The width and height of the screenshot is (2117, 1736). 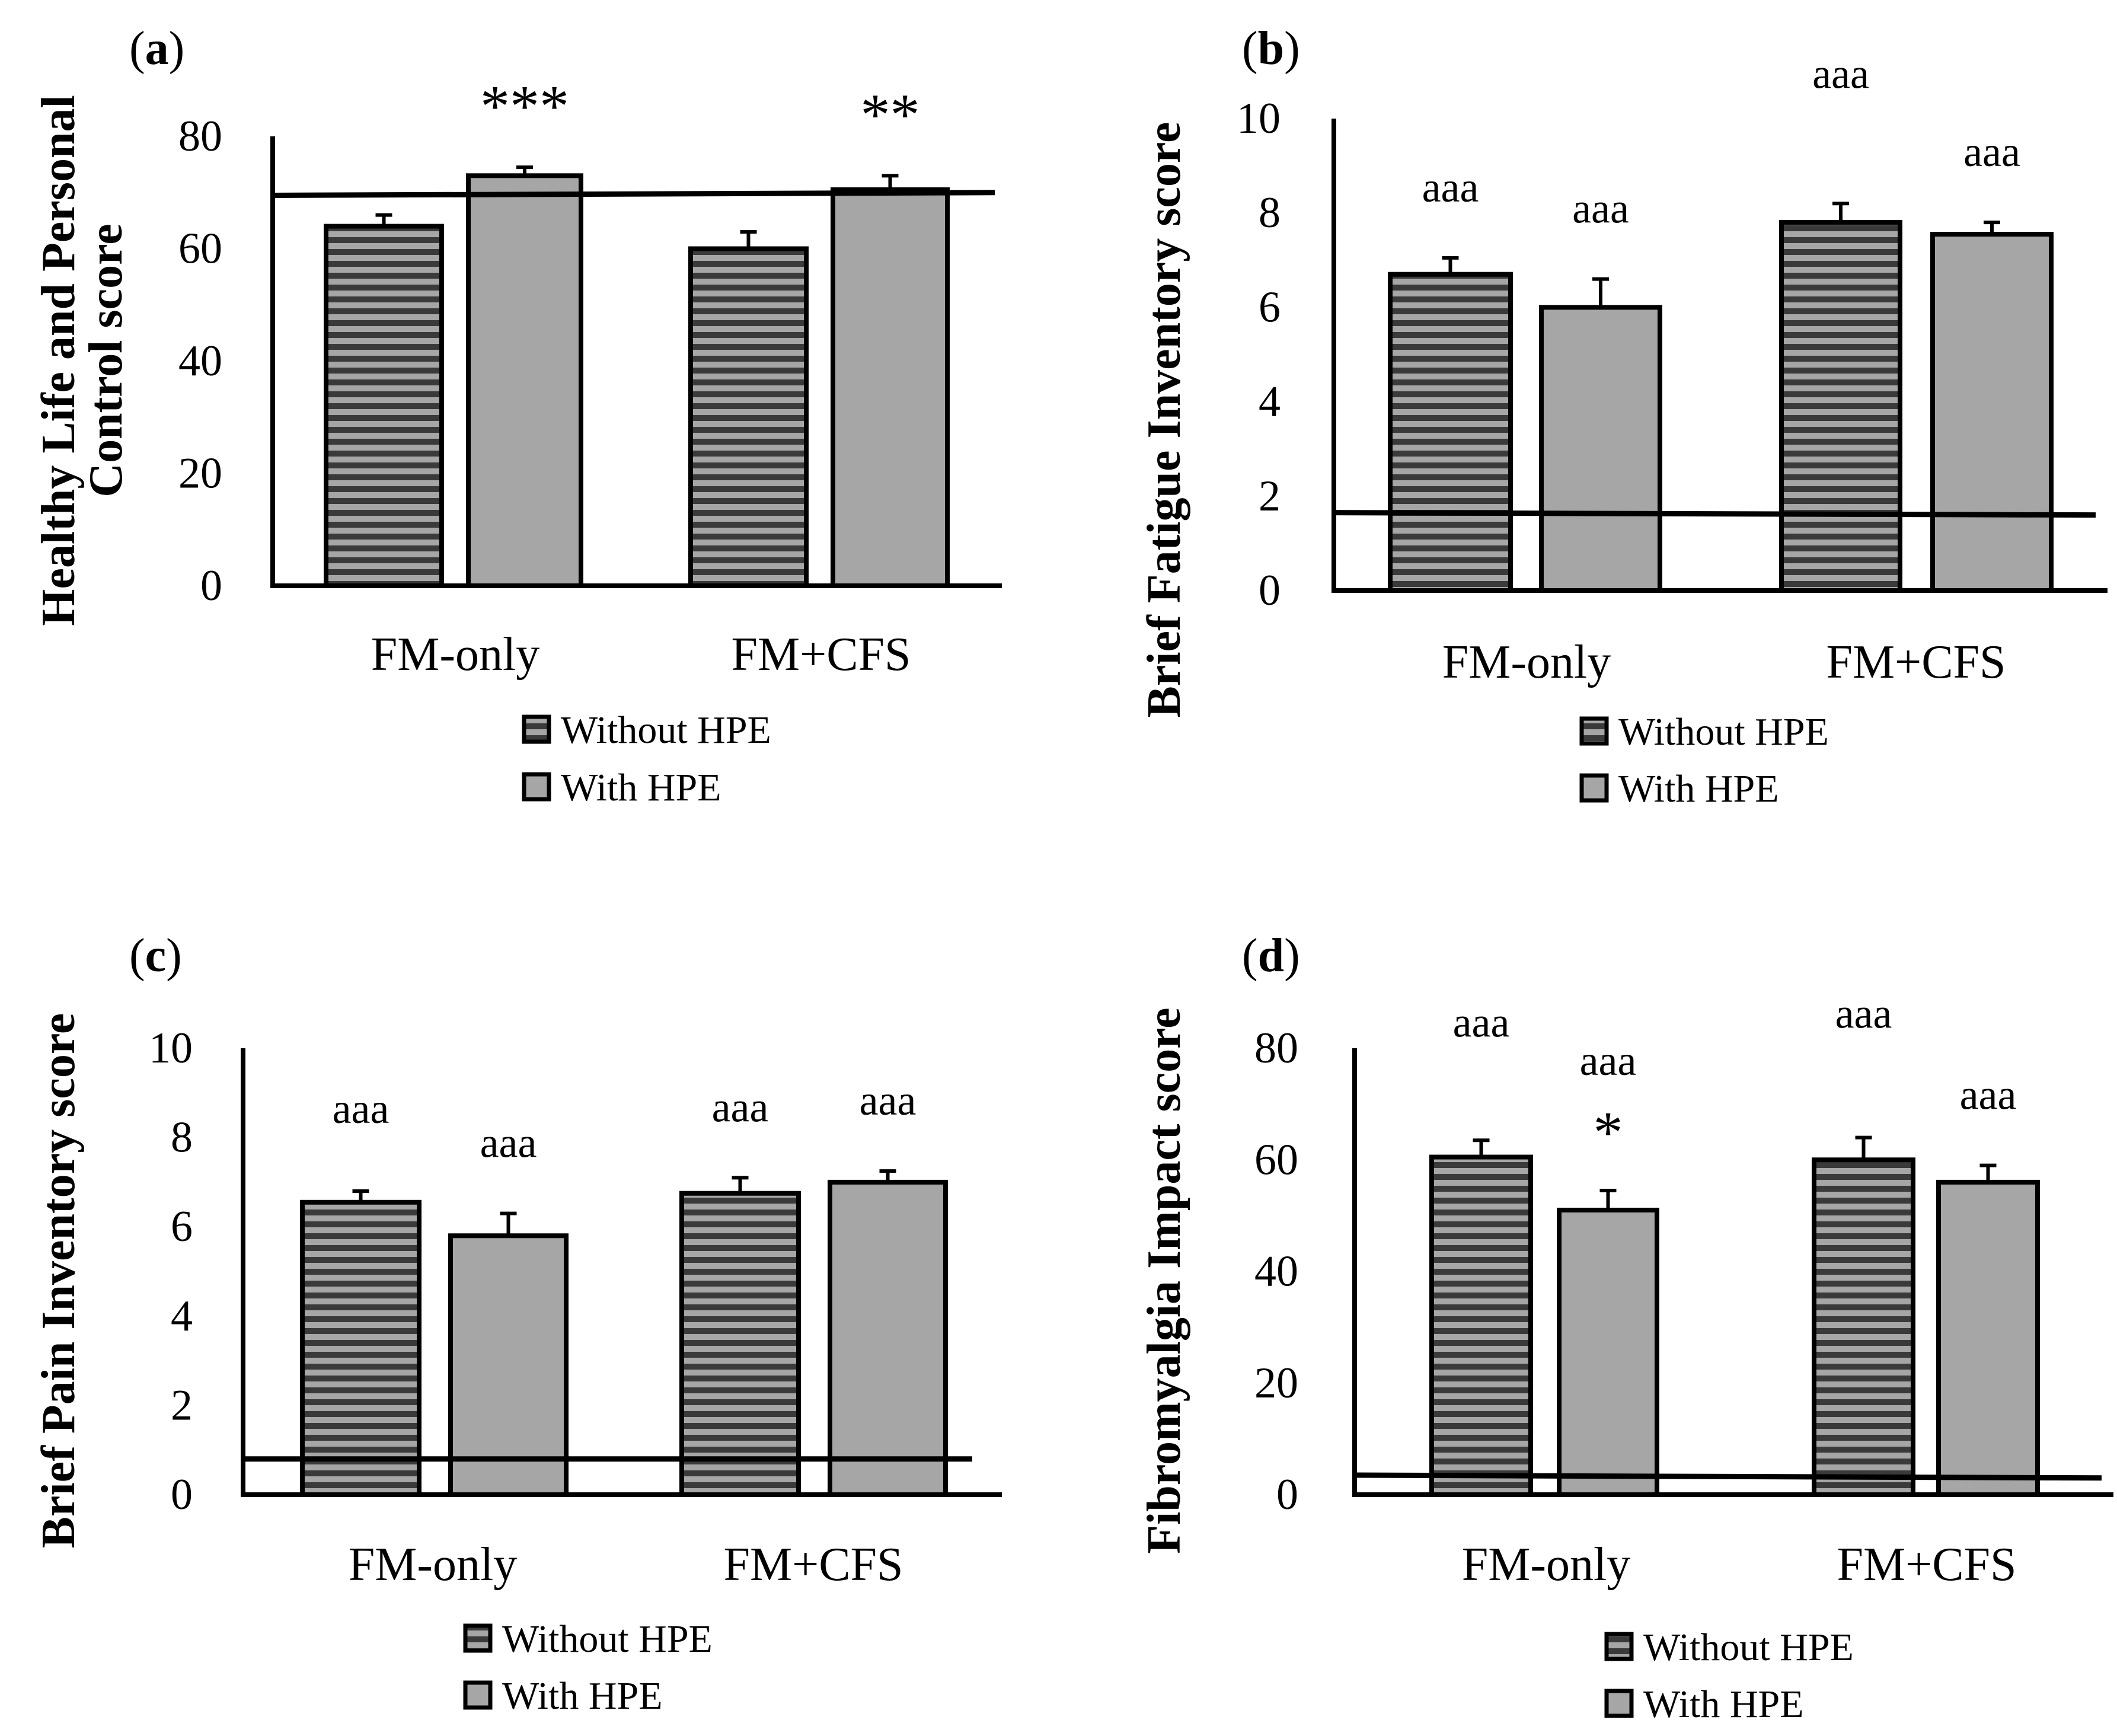 What do you see at coordinates (1608, 1101) in the screenshot?
I see `significance-annotation: aaa *` at bounding box center [1608, 1101].